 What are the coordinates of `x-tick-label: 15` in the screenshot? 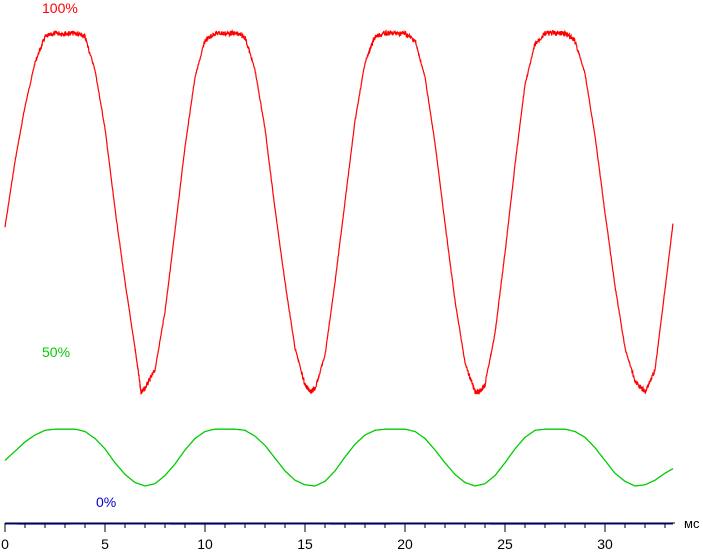 It's located at (305, 544).